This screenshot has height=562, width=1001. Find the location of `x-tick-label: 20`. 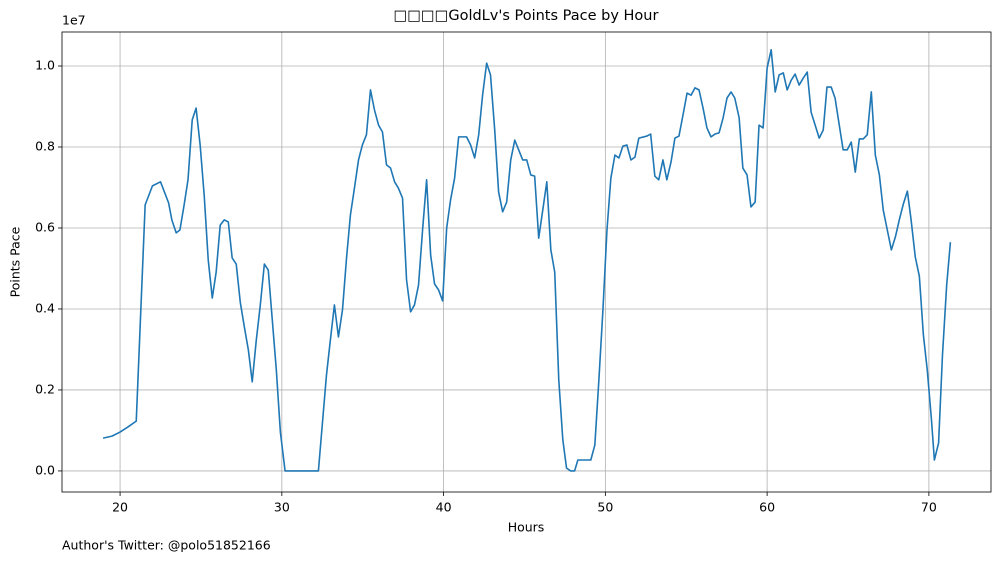

x-tick-label: 20 is located at coordinates (120, 507).